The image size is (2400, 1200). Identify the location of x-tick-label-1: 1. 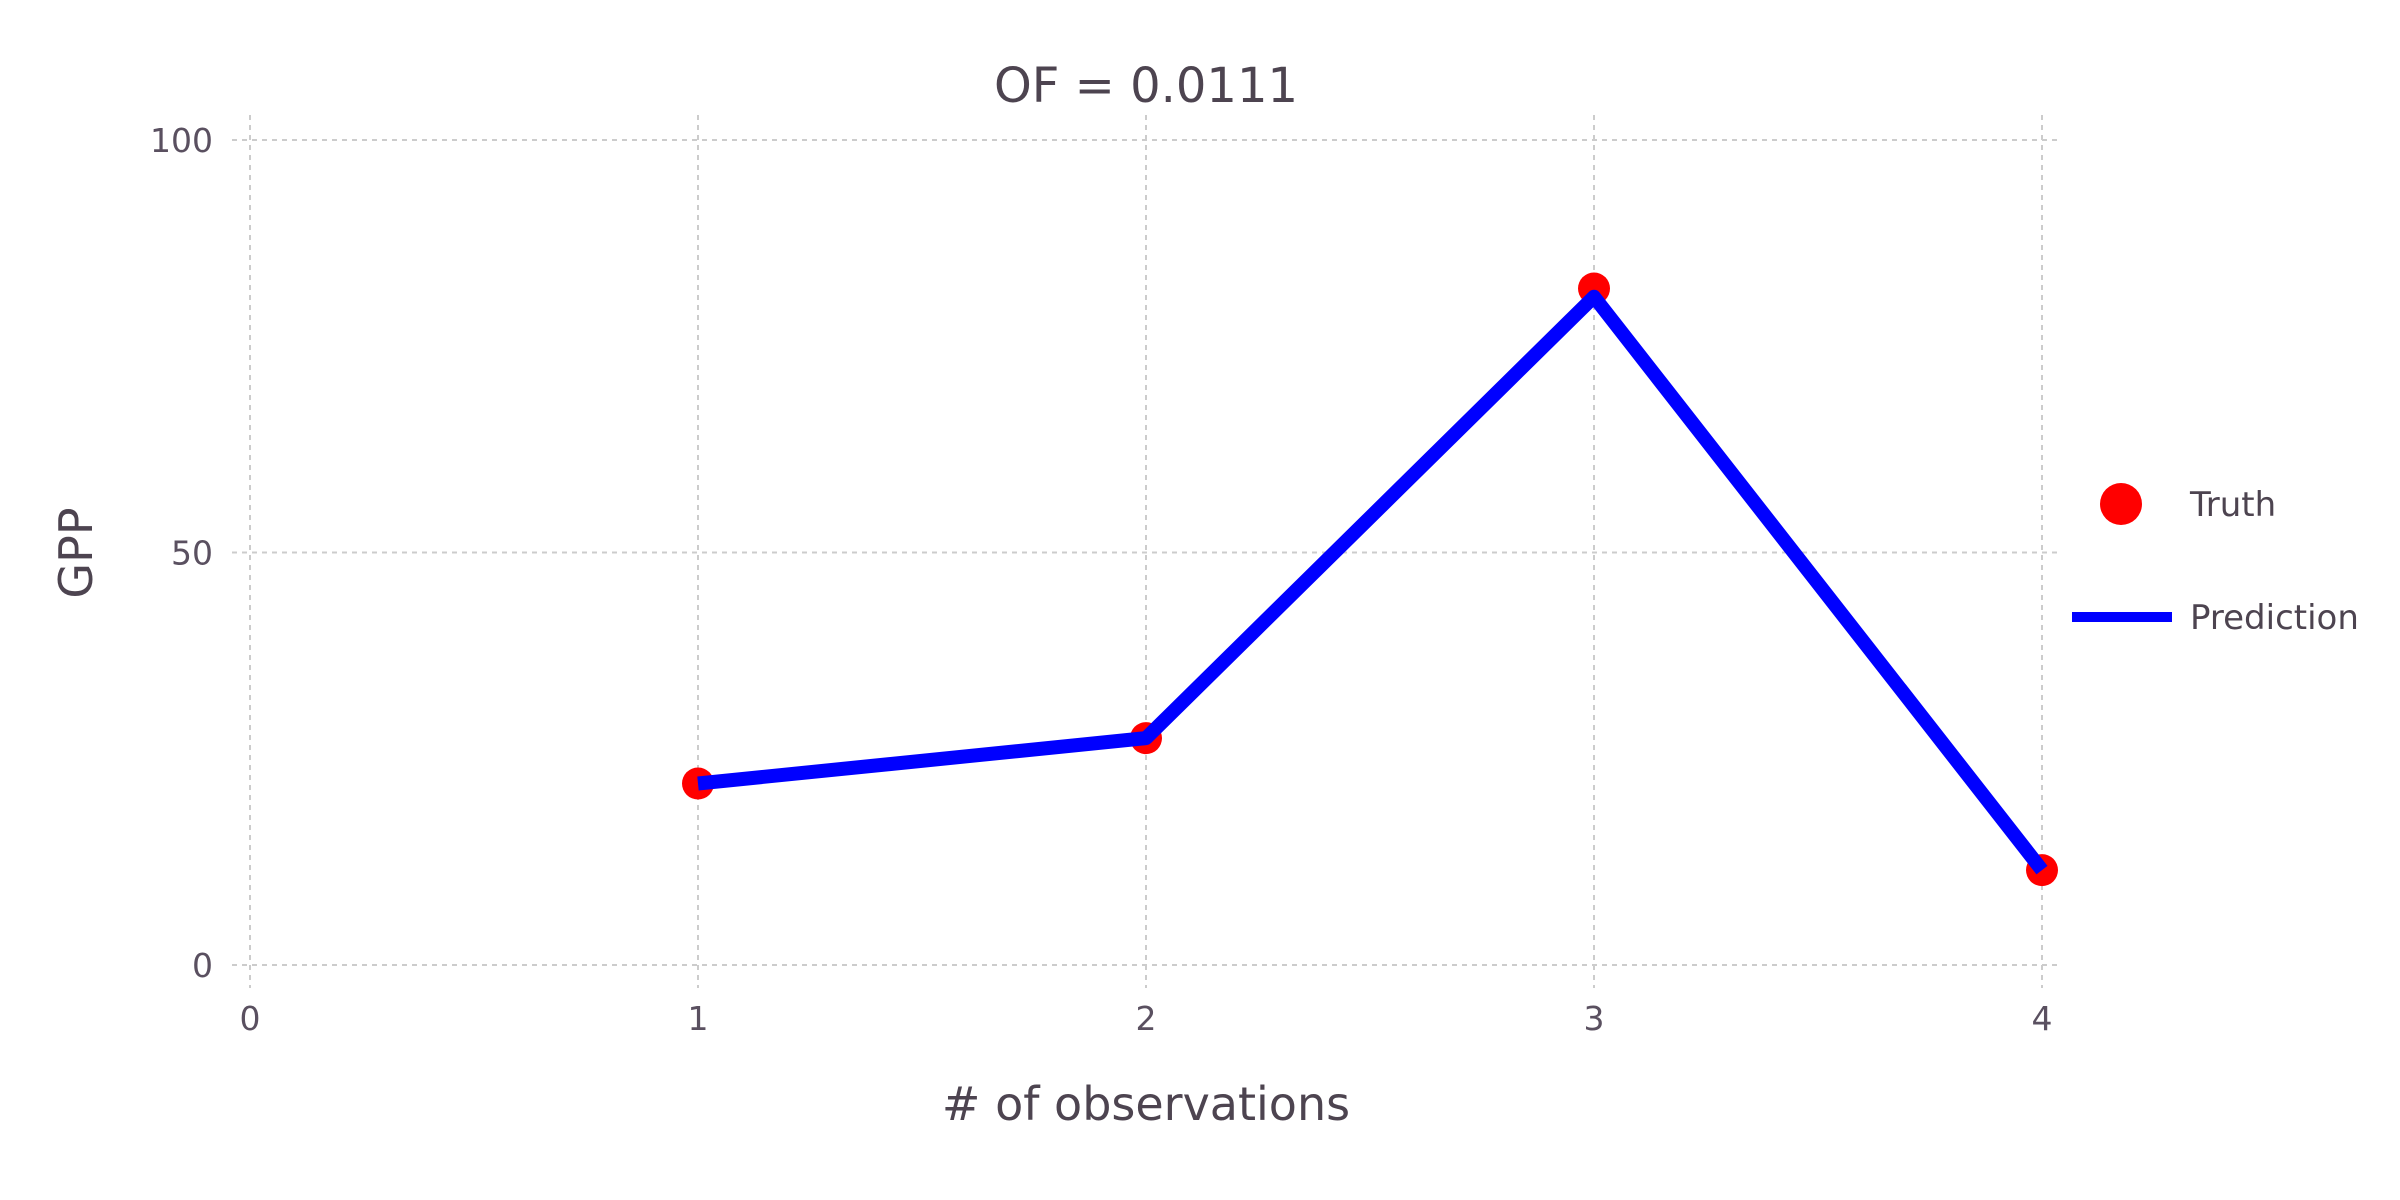
(698, 1018).